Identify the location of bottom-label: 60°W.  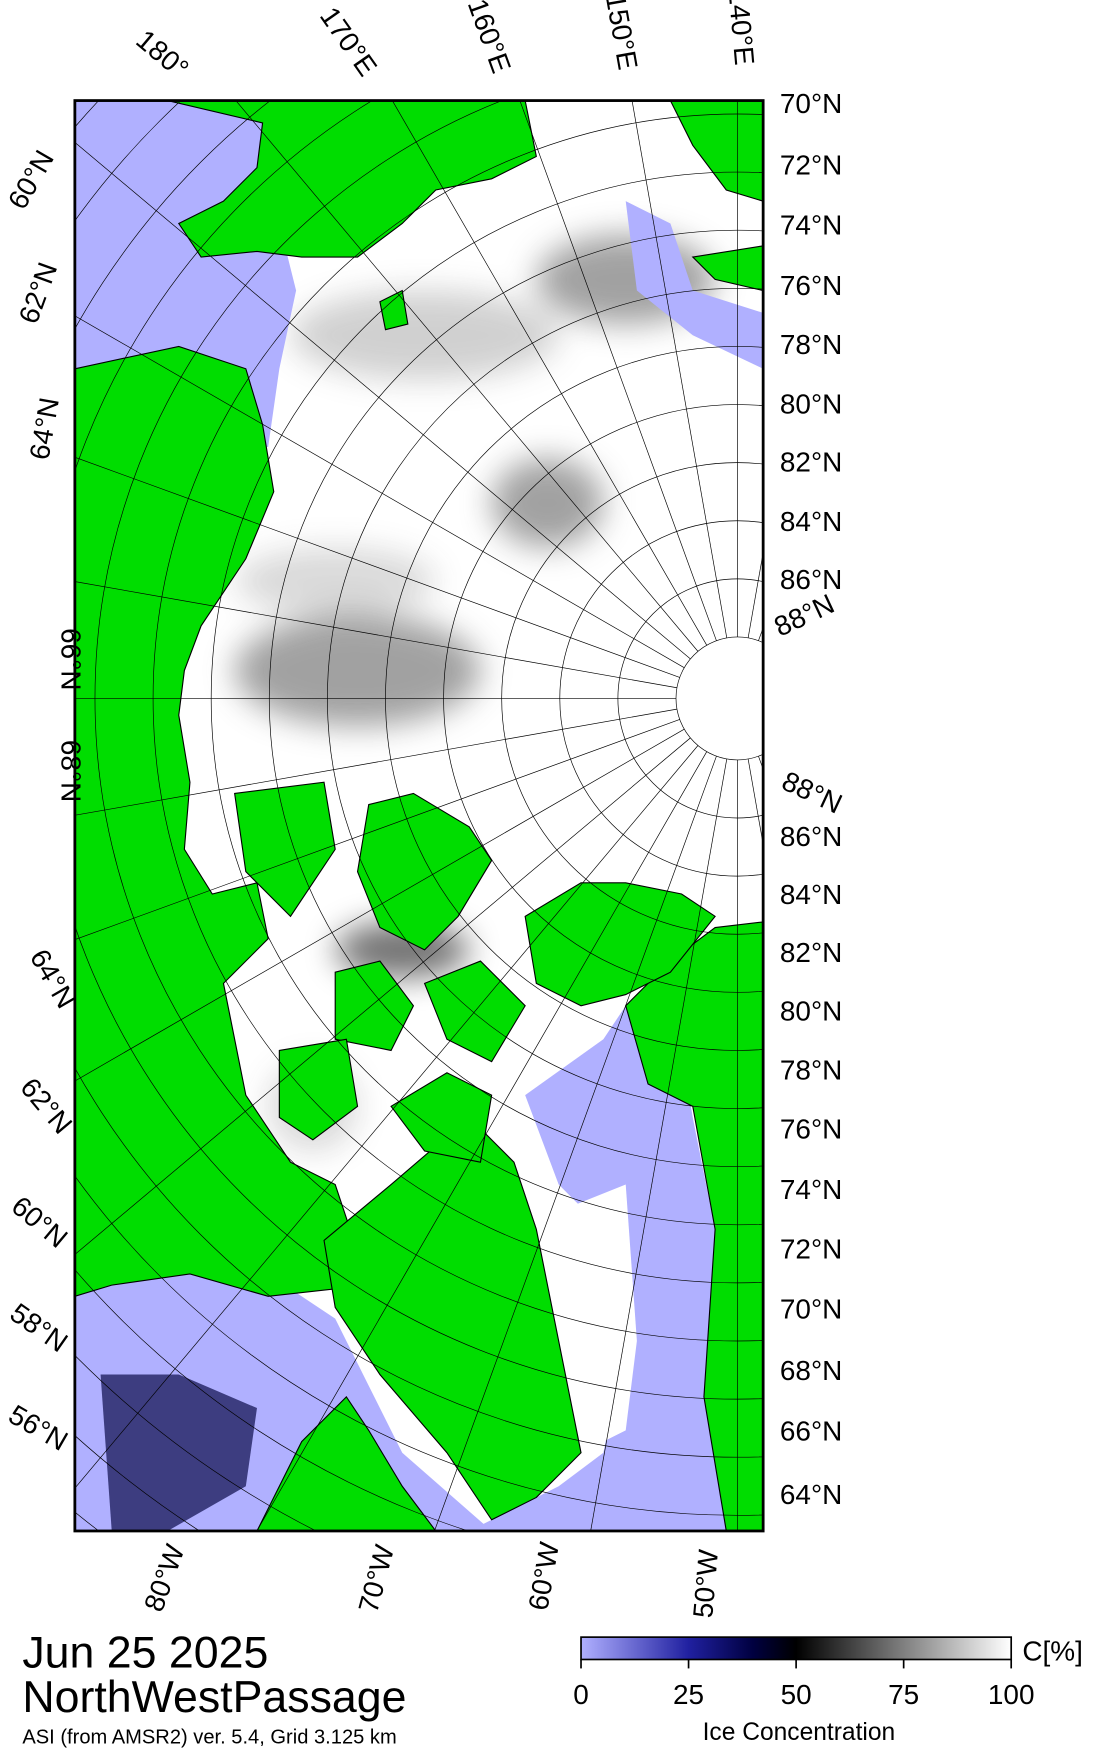
(544, 1576).